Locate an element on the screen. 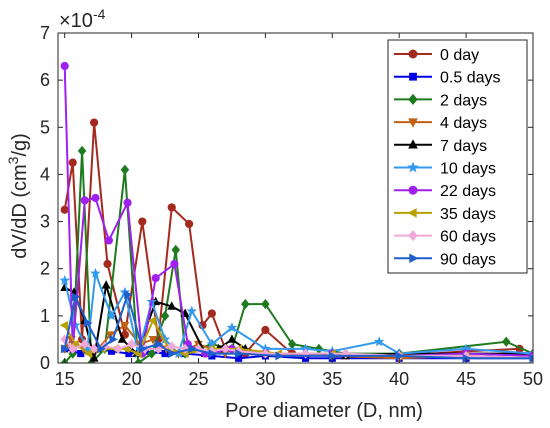 The image size is (550, 428). x-tick-label: 30 is located at coordinates (265, 379).